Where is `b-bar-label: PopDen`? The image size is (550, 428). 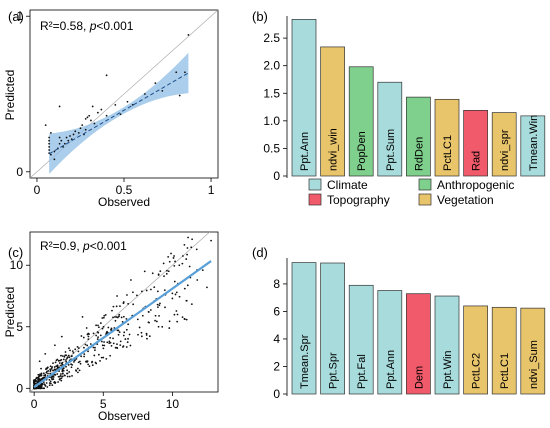
b-bar-label: PopDen is located at coordinates (362, 151).